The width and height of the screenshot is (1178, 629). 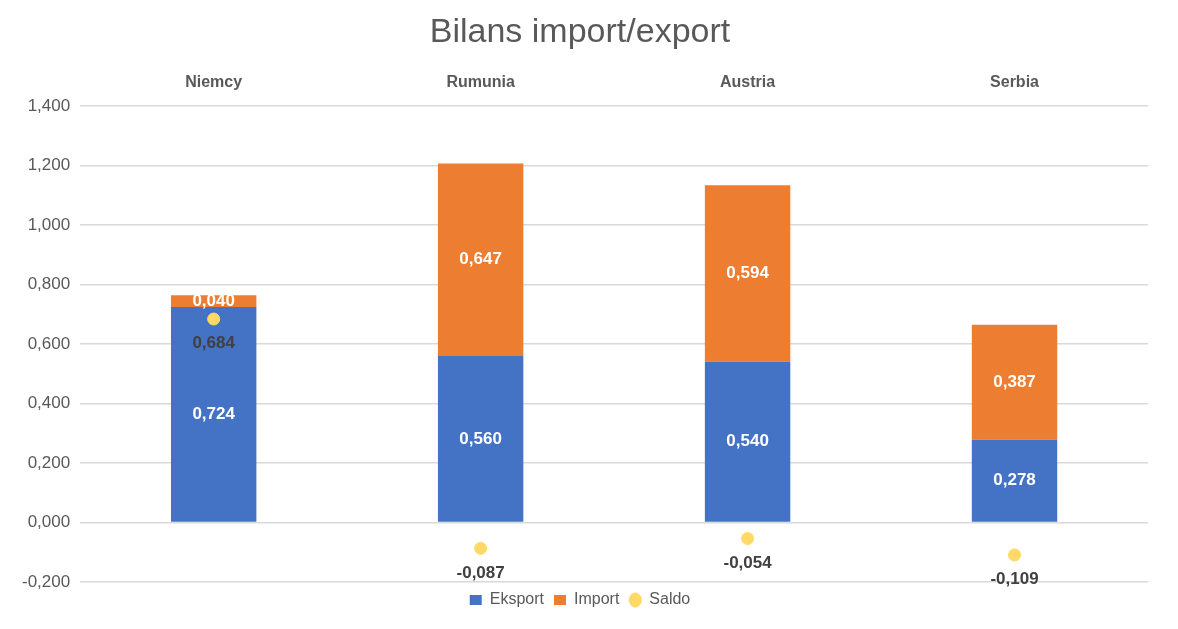 What do you see at coordinates (49, 284) in the screenshot?
I see `y-tick-label: 0,800` at bounding box center [49, 284].